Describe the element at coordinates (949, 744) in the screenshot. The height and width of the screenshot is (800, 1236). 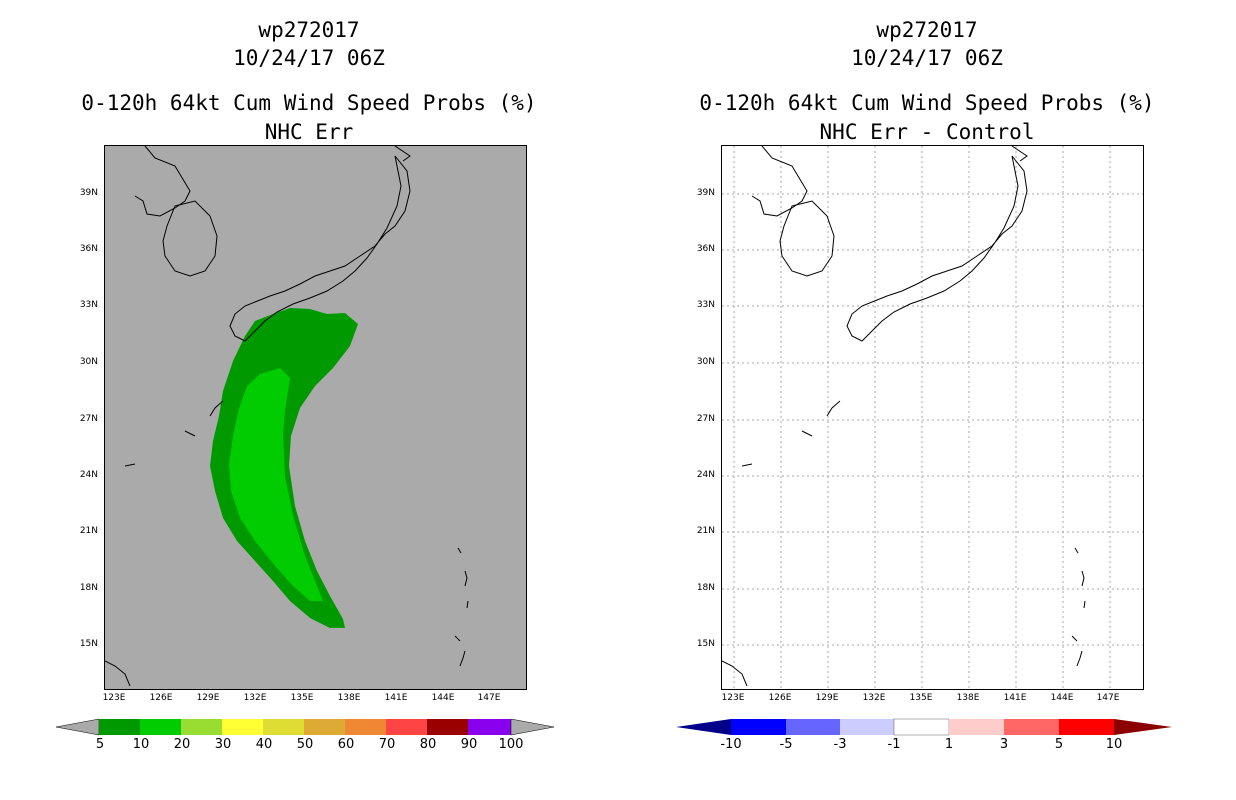
I see `right-cbar-label-1: 1` at that location.